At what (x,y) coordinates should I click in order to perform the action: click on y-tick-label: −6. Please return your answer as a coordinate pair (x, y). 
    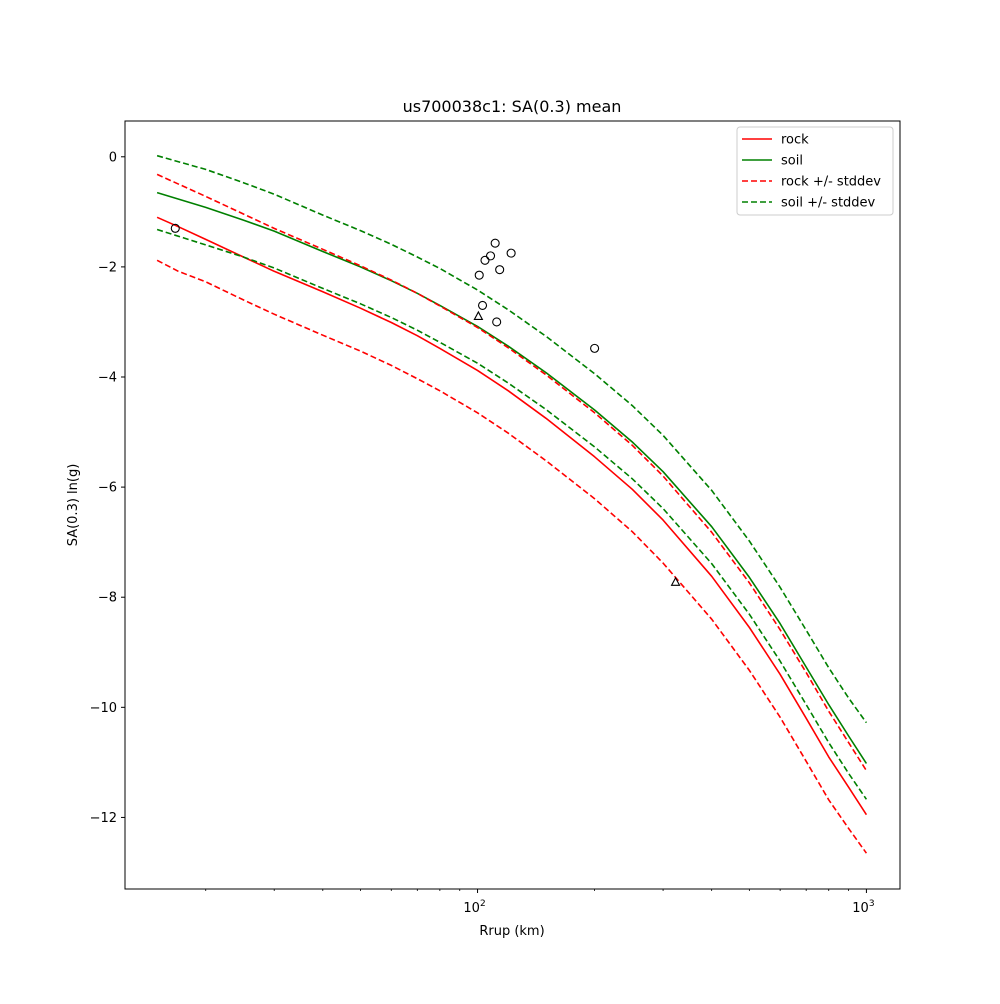
    Looking at the image, I should click on (107, 488).